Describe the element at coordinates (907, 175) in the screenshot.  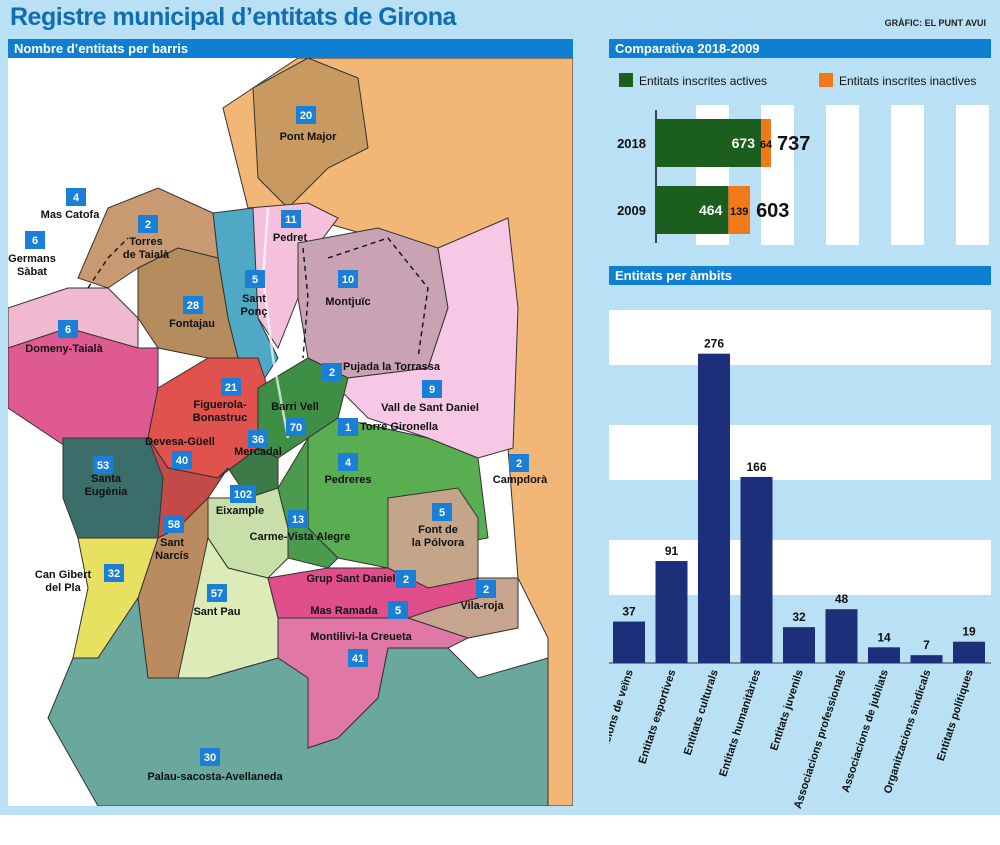
I see `grid-column` at that location.